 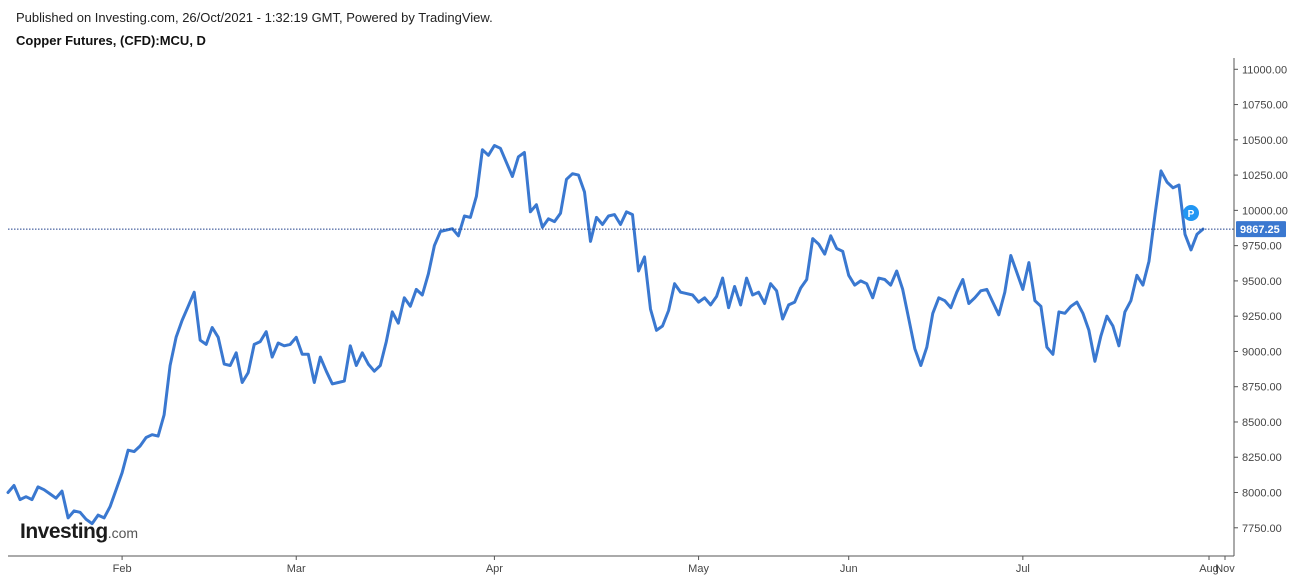 I want to click on chart-symbol-title: Copper Futures, (CFD):MCU, D, so click(x=111, y=40).